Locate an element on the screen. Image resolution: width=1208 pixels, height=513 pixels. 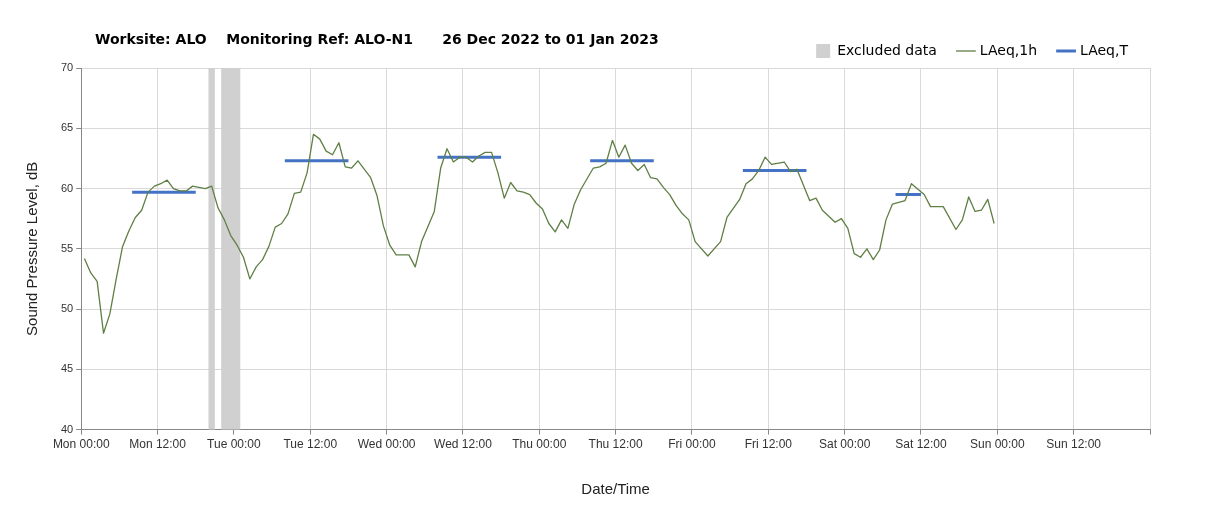
legend-label: Excluded data is located at coordinates (887, 49).